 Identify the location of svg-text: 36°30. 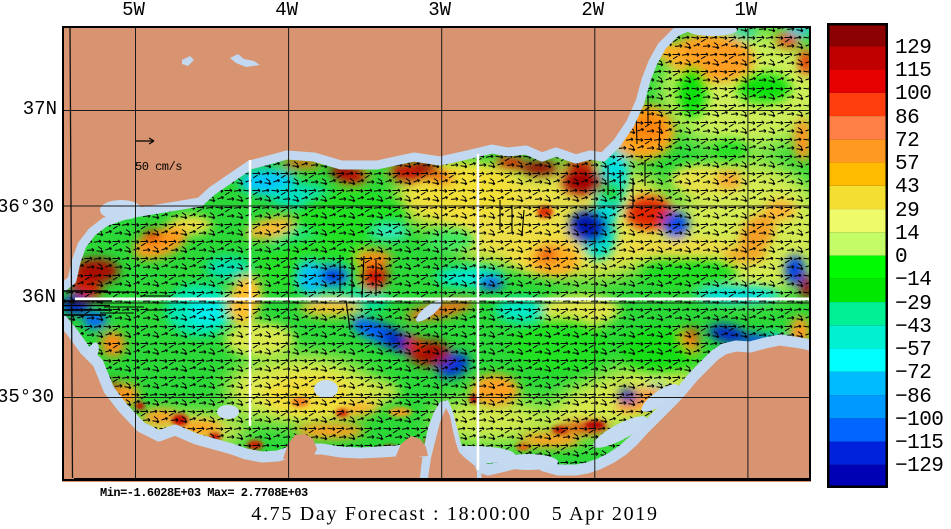
(27, 207).